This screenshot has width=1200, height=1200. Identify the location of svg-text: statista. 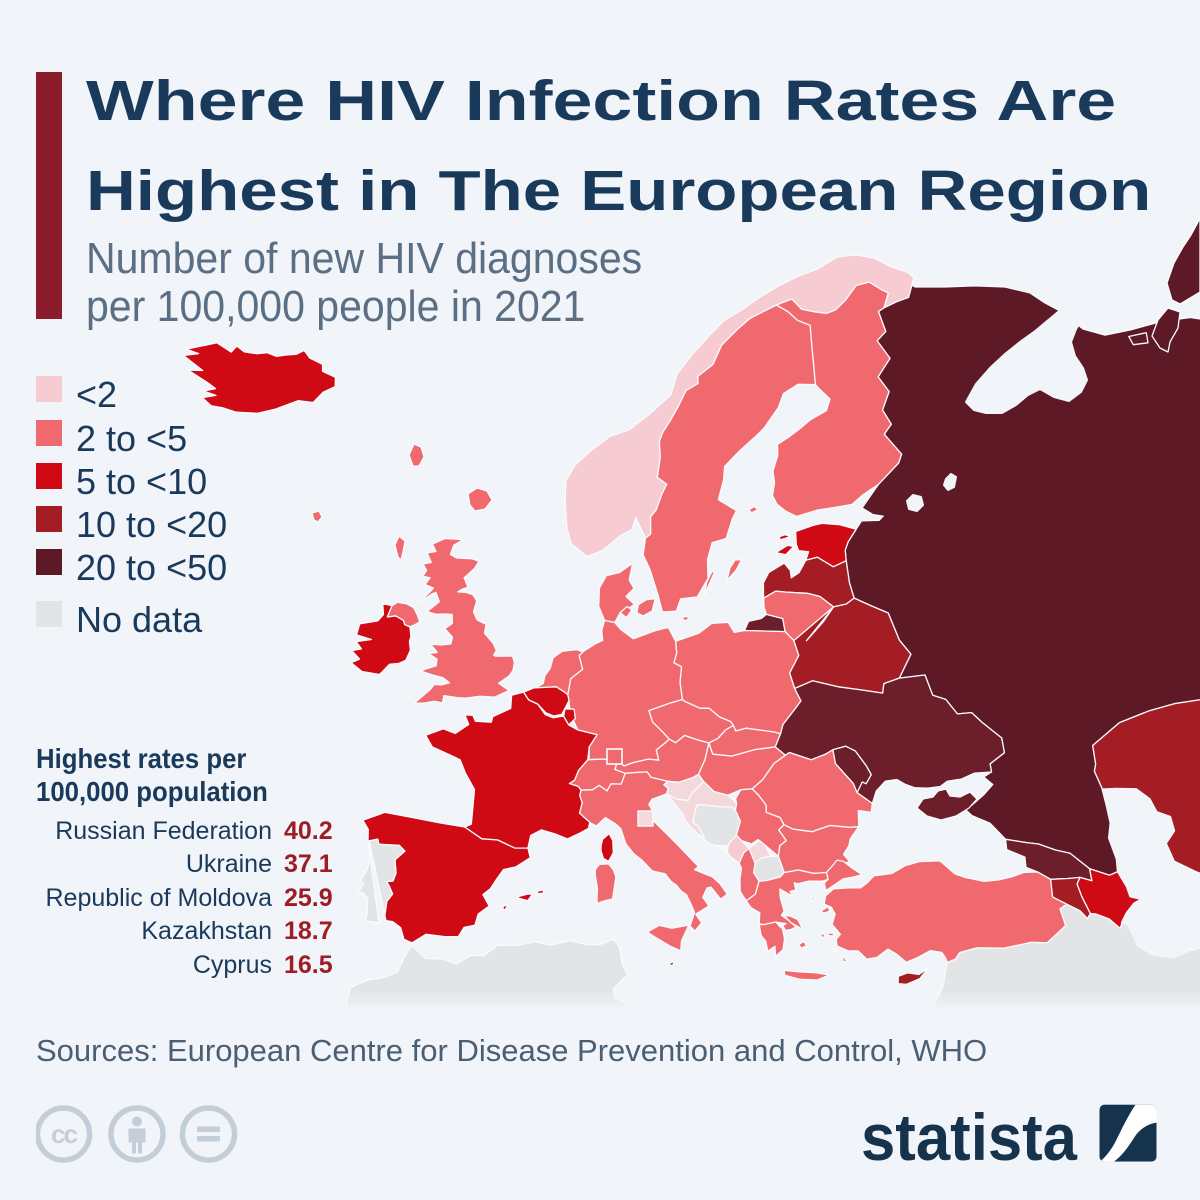
(969, 1137).